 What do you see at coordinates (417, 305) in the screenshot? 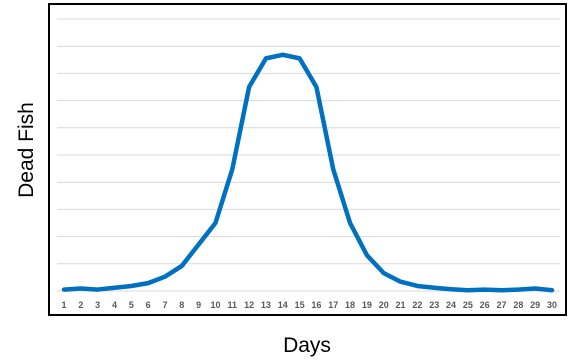
I see `x-tick-label: 22` at bounding box center [417, 305].